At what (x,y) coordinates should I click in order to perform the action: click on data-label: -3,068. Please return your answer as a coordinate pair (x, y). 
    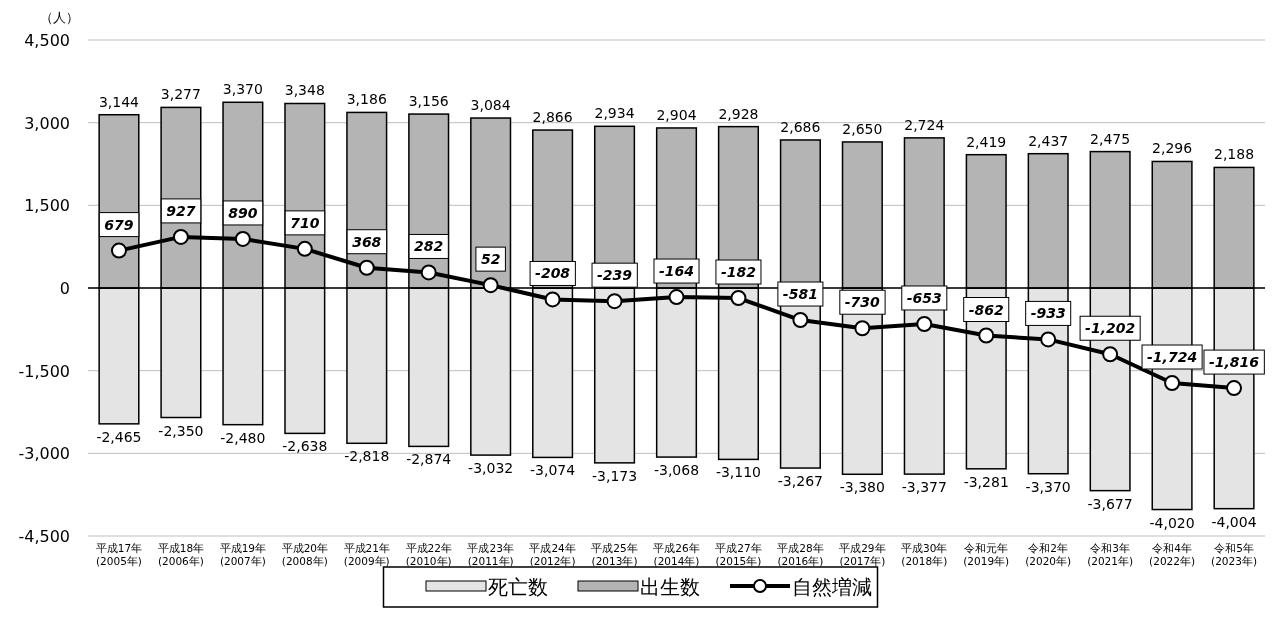
    Looking at the image, I should click on (676, 470).